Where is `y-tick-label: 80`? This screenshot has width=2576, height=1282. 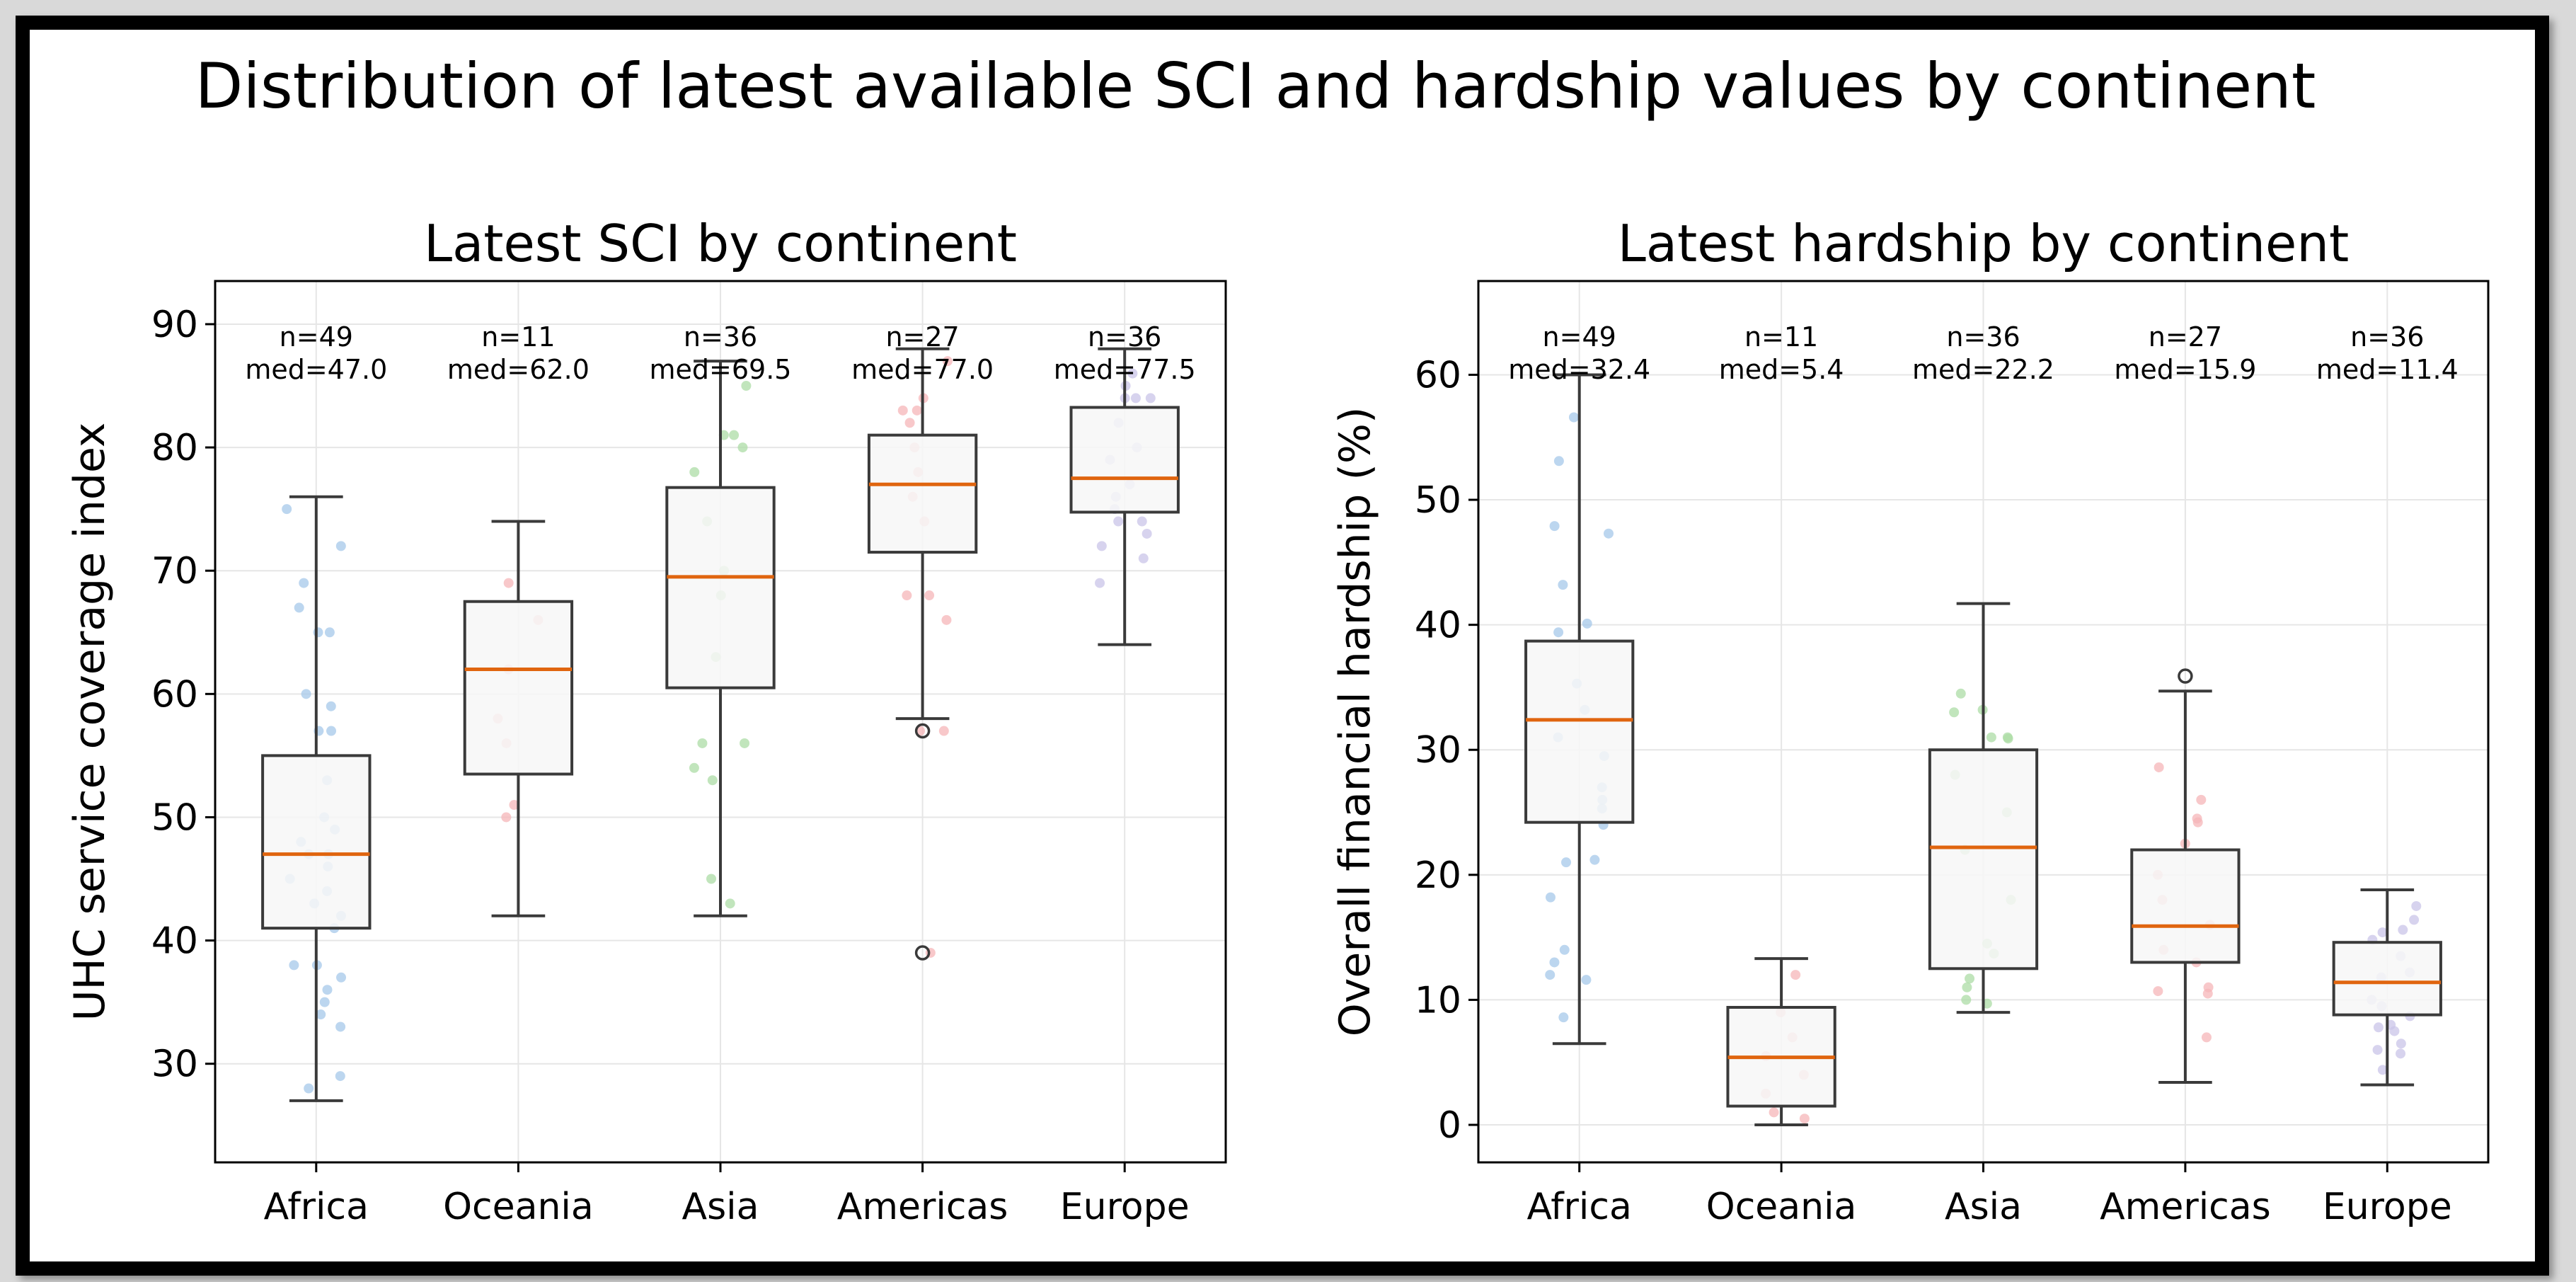
y-tick-label: 80 is located at coordinates (175, 448).